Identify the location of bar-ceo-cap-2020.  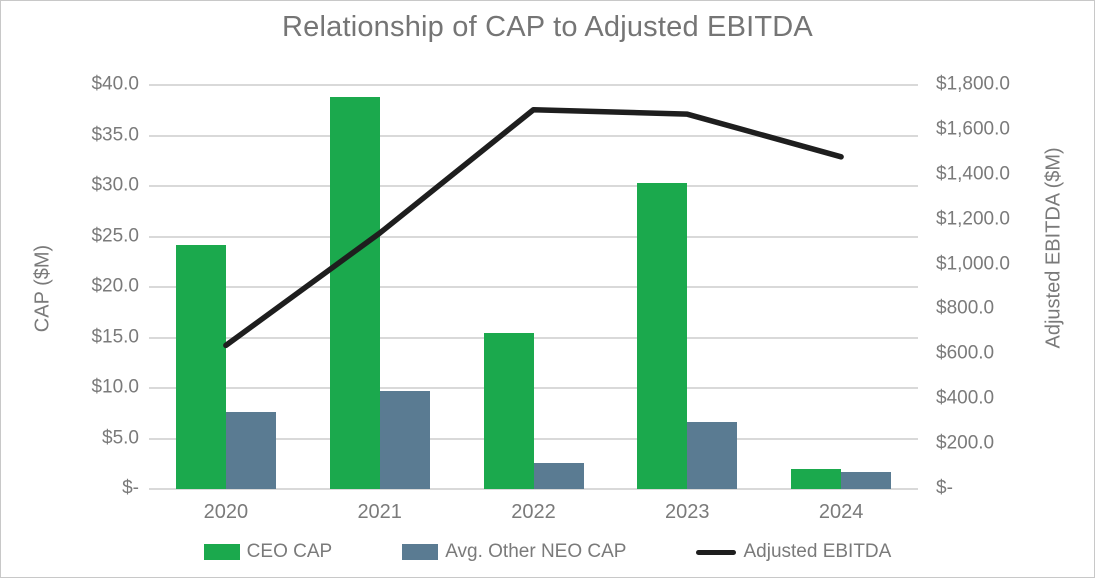
(200, 366).